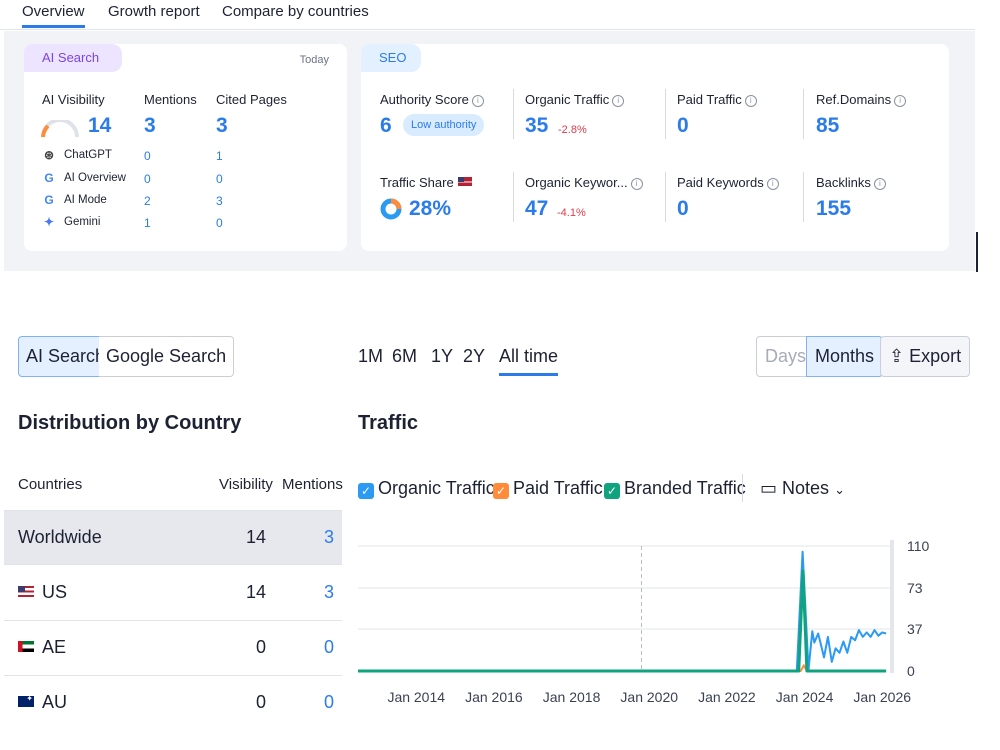  What do you see at coordinates (802, 488) in the screenshot?
I see `notes-dropdown: ▭ Notes ⌄` at bounding box center [802, 488].